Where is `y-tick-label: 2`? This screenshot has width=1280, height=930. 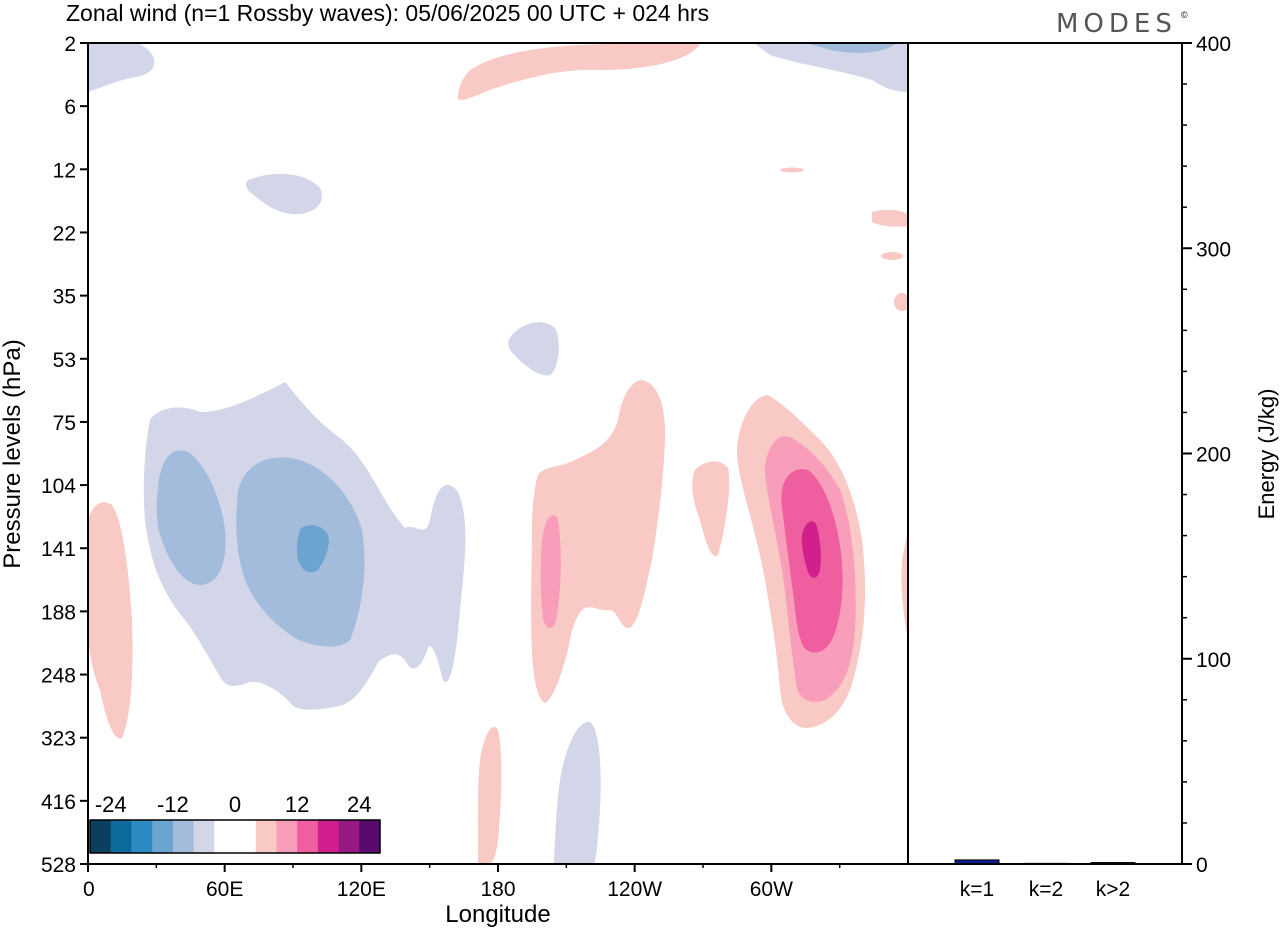 y-tick-label: 2 is located at coordinates (70, 44).